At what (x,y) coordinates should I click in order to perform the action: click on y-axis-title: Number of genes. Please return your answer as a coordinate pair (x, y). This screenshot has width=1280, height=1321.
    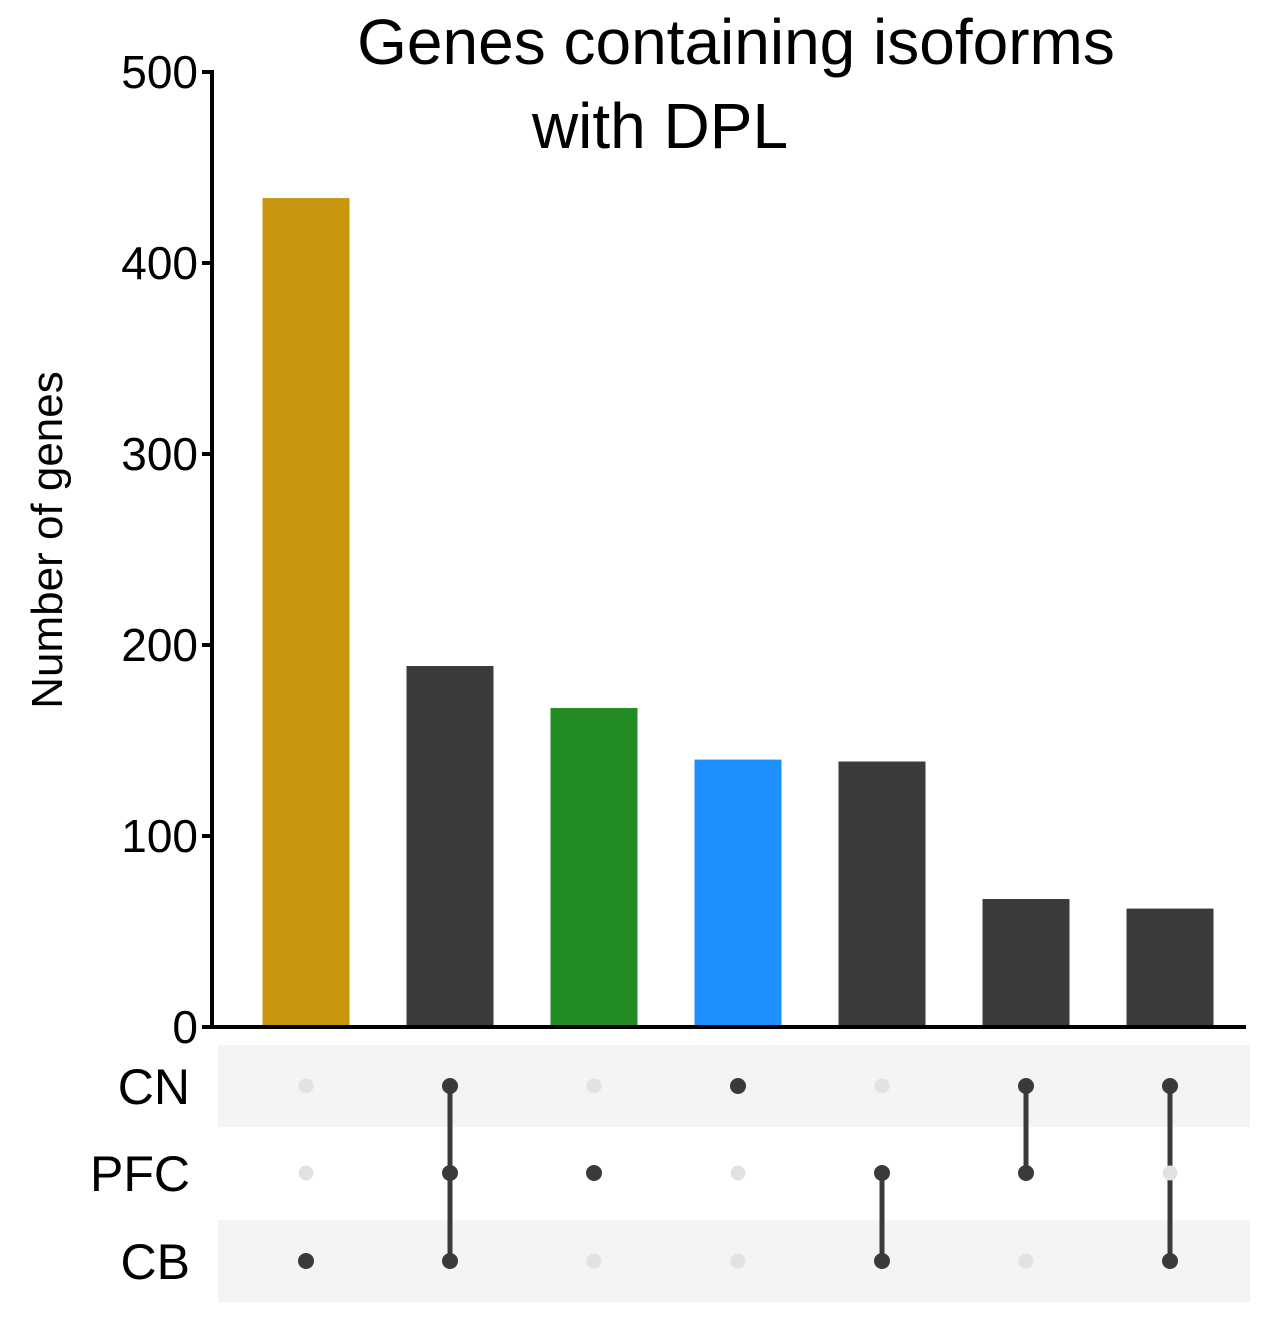
    Looking at the image, I should click on (47, 540).